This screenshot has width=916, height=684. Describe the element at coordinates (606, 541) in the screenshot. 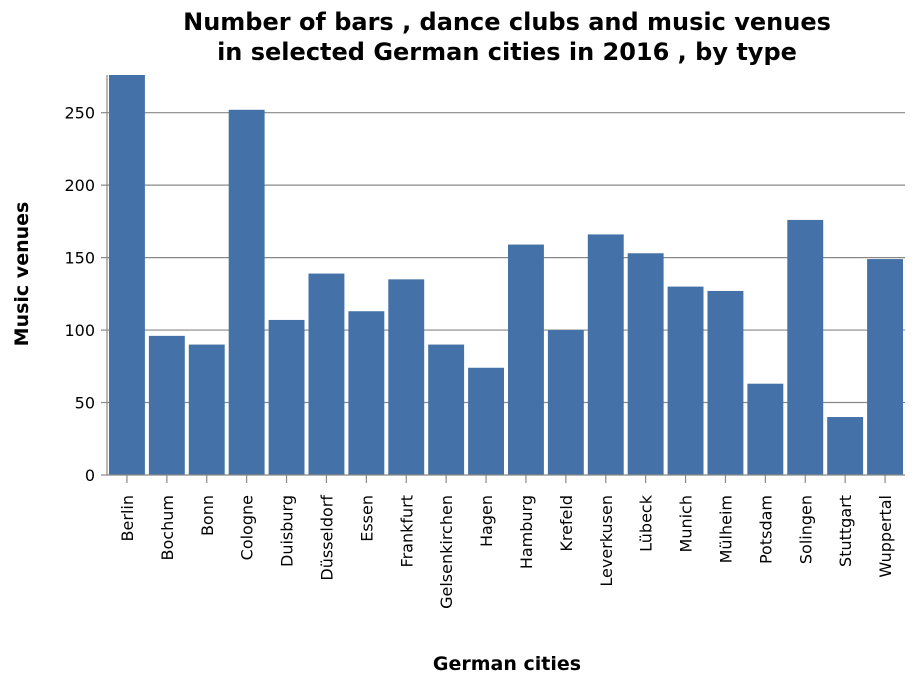

I see `x-tick-label-leverkusen: Leverkusen` at that location.